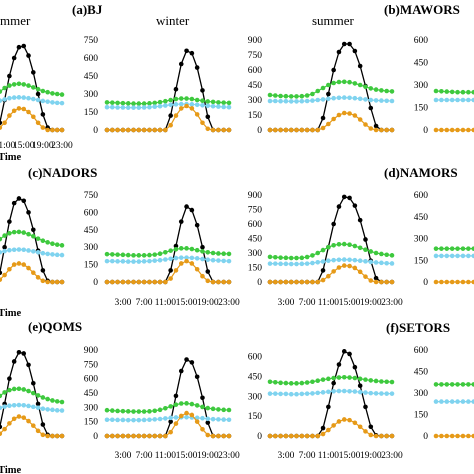 This screenshot has width=474, height=474. Describe the element at coordinates (208, 303) in the screenshot. I see `x-tick-label: 19:00` at that location.